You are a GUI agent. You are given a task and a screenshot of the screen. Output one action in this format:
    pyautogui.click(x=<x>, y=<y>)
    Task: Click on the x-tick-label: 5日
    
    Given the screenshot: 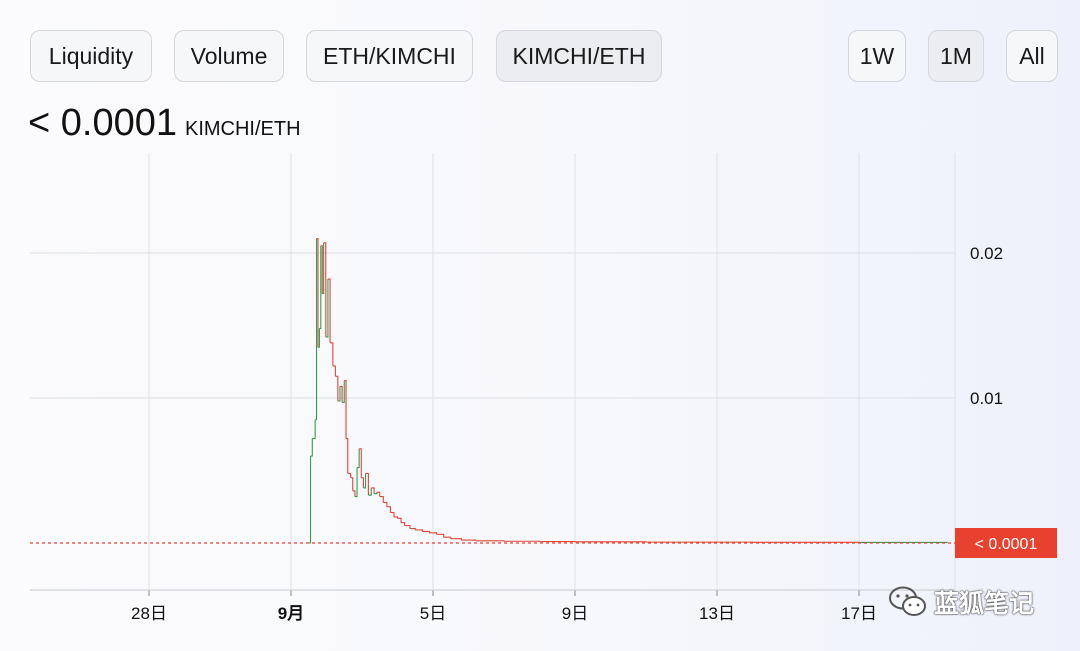 What is the action you would take?
    pyautogui.click(x=433, y=613)
    